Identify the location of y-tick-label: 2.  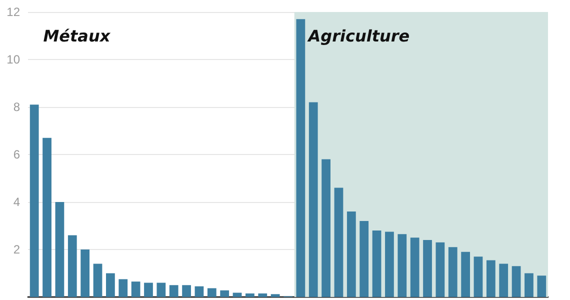
(16, 249).